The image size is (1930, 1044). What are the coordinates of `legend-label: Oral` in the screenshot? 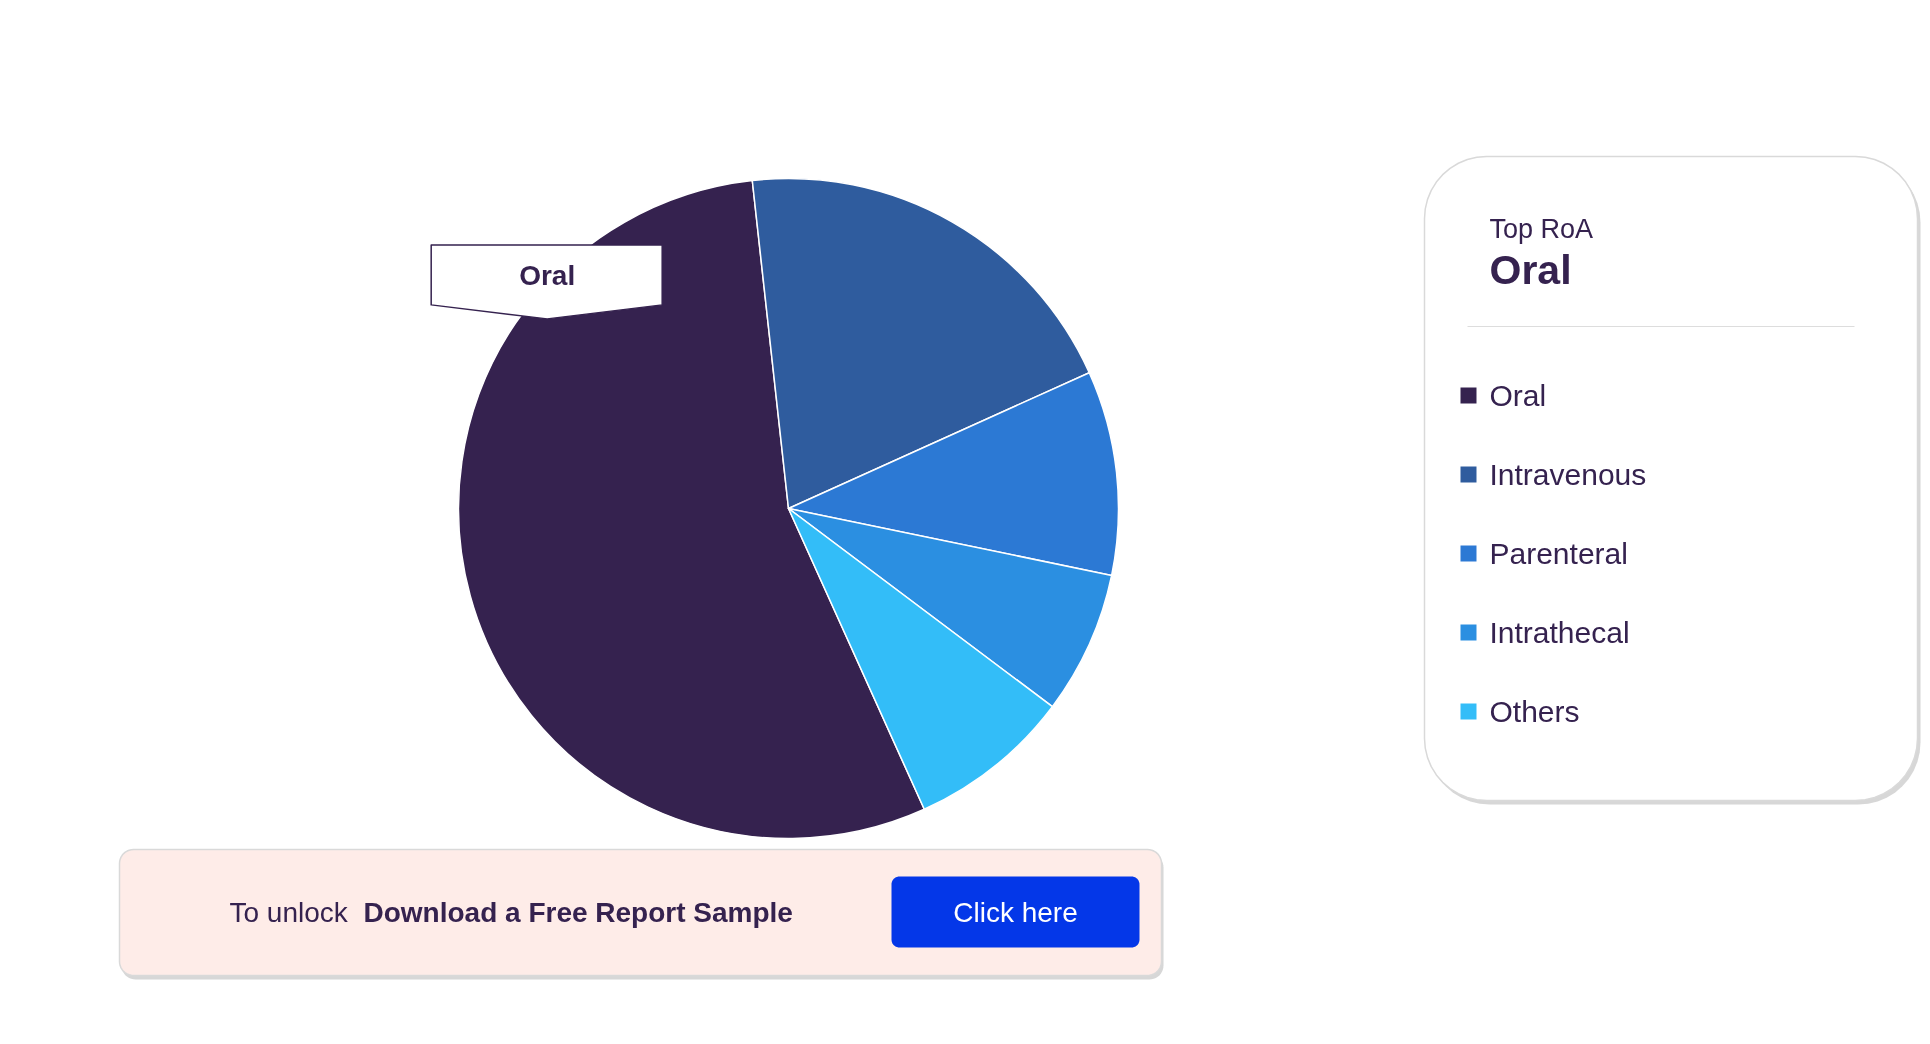 It's located at (1518, 395).